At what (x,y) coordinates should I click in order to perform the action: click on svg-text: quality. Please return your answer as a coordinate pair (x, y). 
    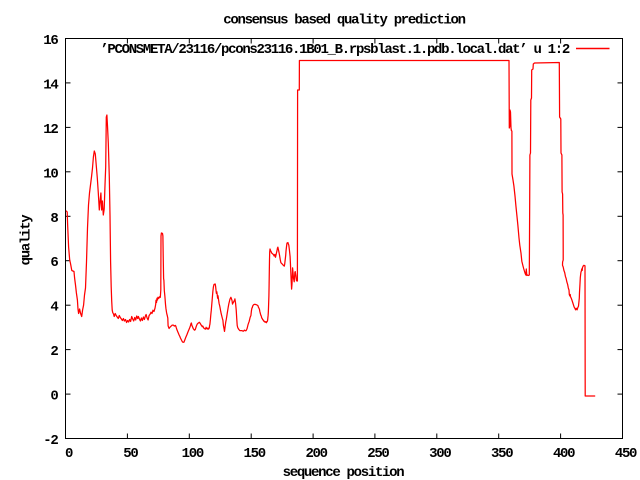
    Looking at the image, I should click on (27, 240).